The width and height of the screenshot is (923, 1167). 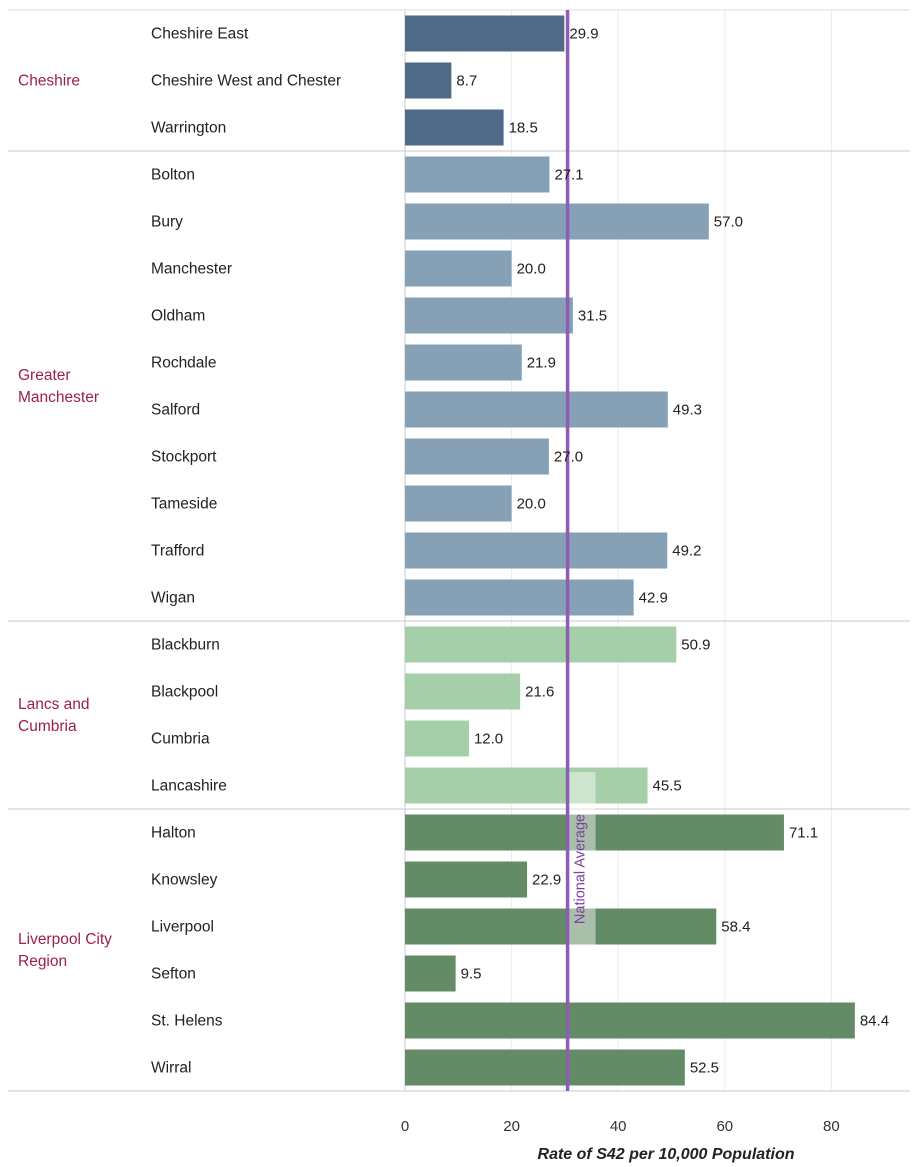 What do you see at coordinates (592, 316) in the screenshot?
I see `value-label-oldham: 31.5` at bounding box center [592, 316].